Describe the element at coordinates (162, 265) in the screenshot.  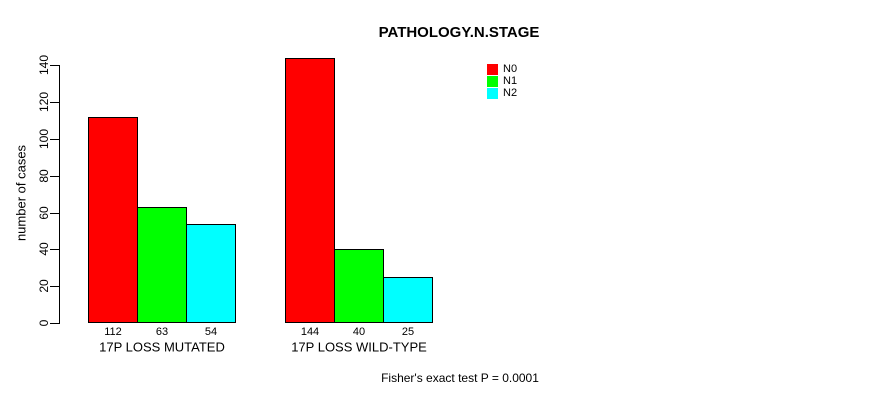
I see `bar-n1-group1` at that location.